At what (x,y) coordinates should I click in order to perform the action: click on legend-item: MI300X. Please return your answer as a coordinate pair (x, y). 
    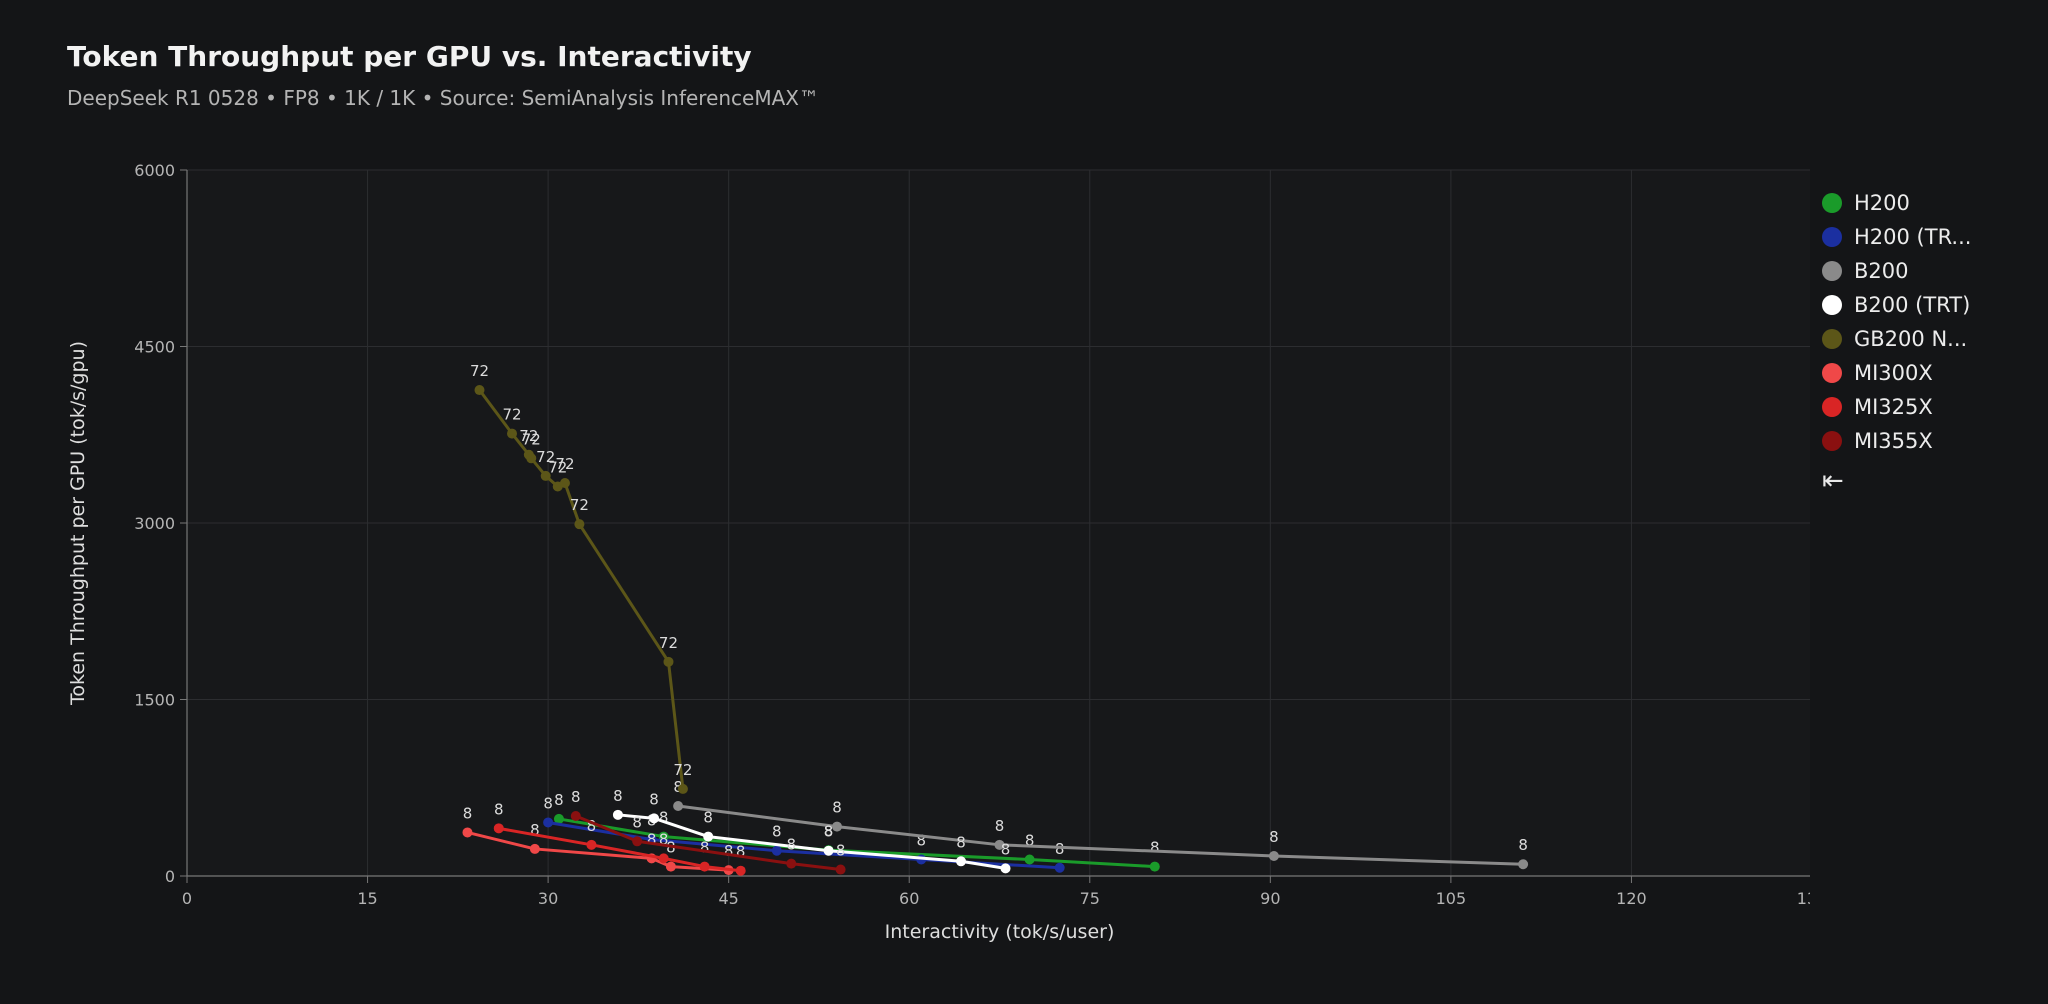
    Looking at the image, I should click on (1935, 373).